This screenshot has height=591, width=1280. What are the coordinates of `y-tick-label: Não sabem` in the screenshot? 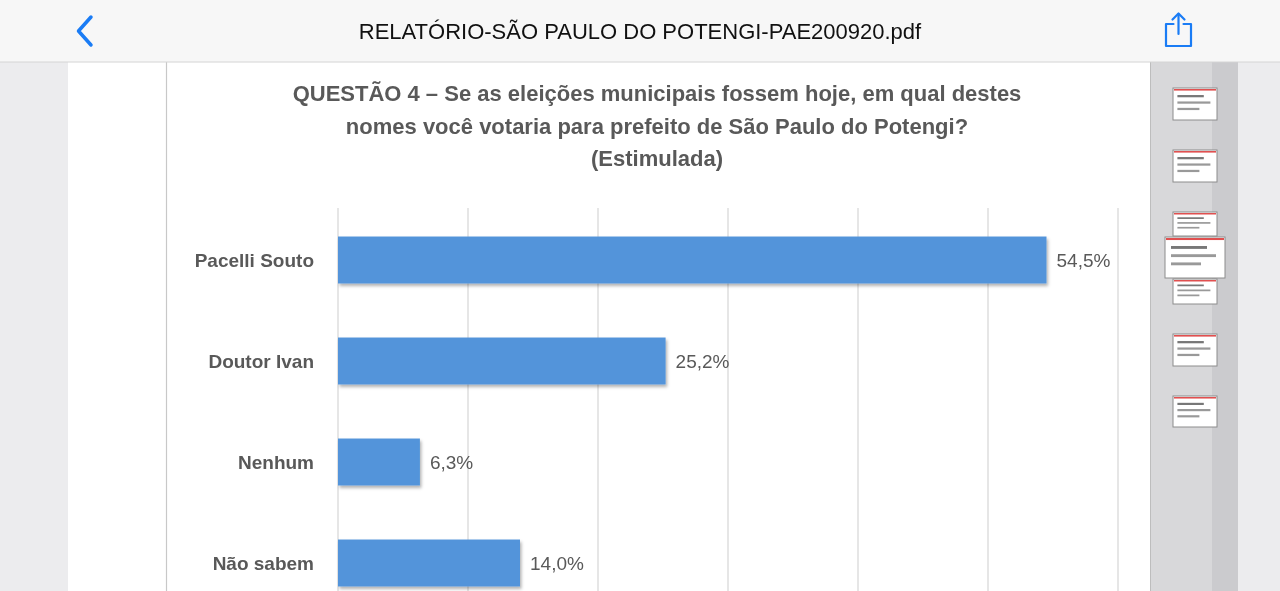 It's located at (263, 563).